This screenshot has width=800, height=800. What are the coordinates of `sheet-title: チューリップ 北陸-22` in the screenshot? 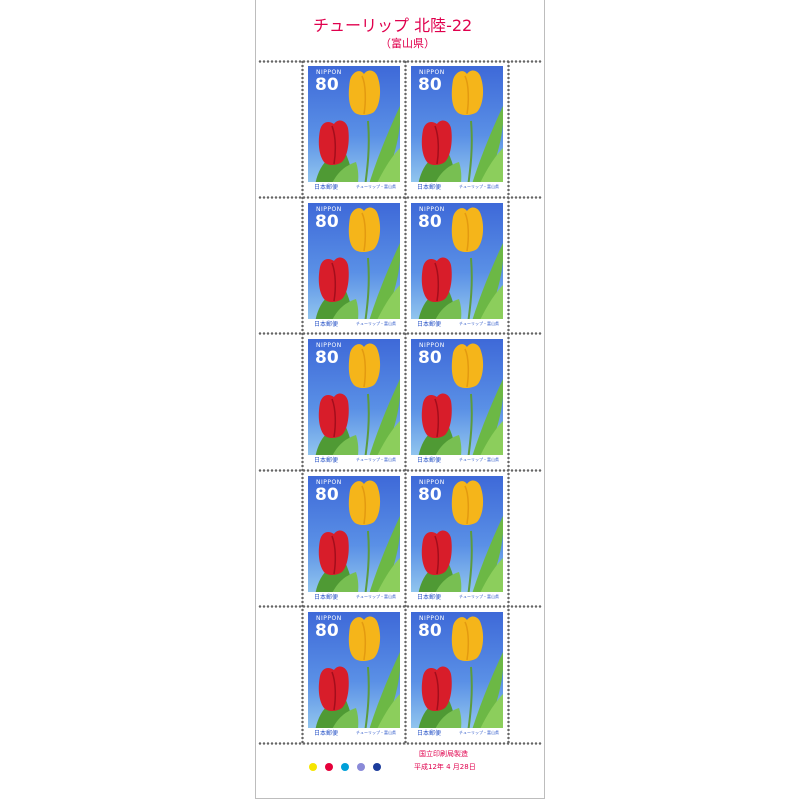 It's located at (393, 25).